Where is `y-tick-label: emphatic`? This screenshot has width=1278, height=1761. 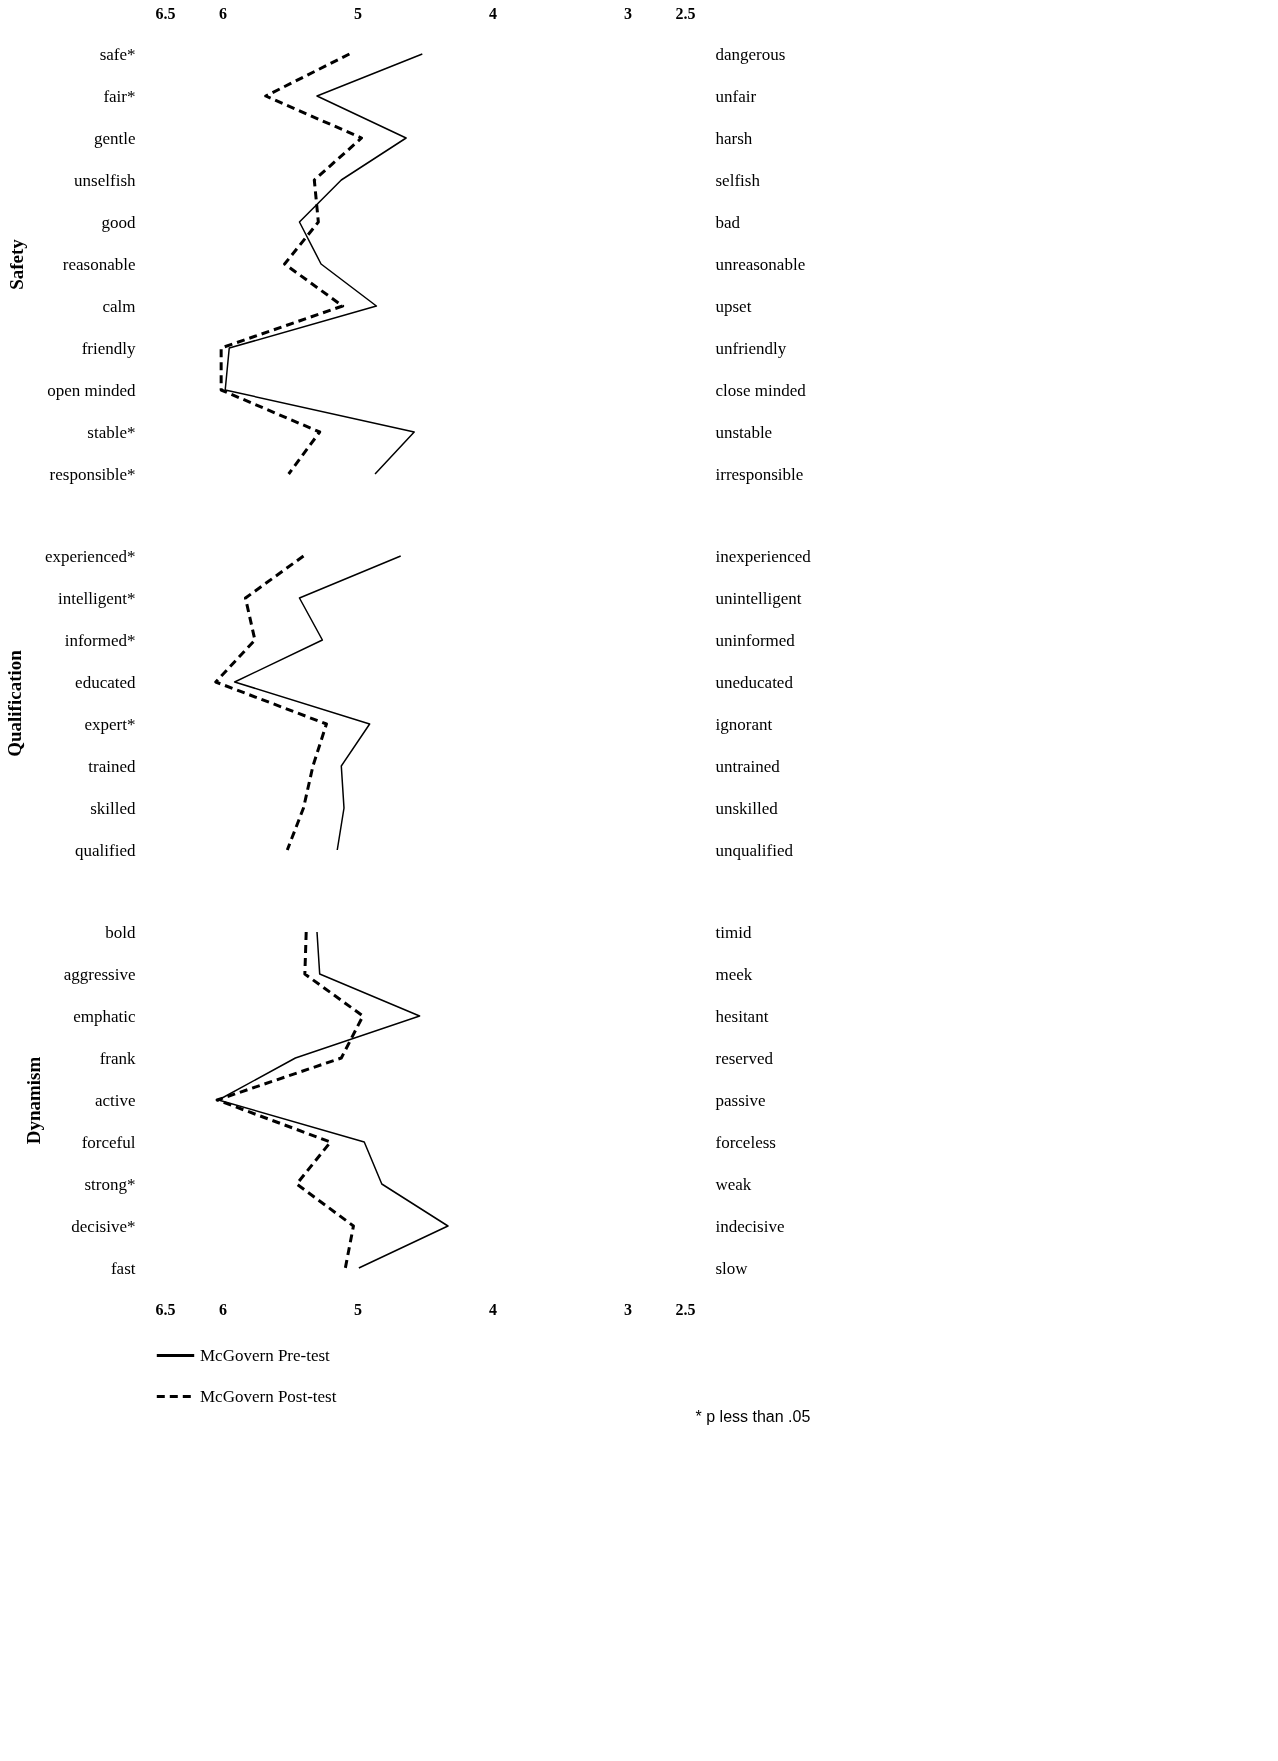 y-tick-label: emphatic is located at coordinates (104, 1016).